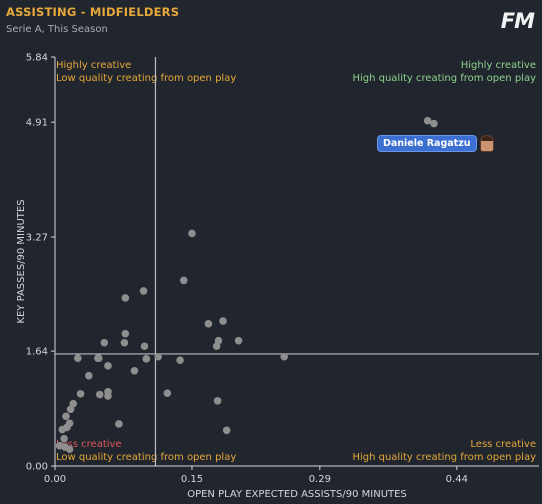 The image size is (542, 504). What do you see at coordinates (297, 494) in the screenshot?
I see `x-axis-title: OPEN PLAY EXPECTED ASSISTS/90 MINUTES` at bounding box center [297, 494].